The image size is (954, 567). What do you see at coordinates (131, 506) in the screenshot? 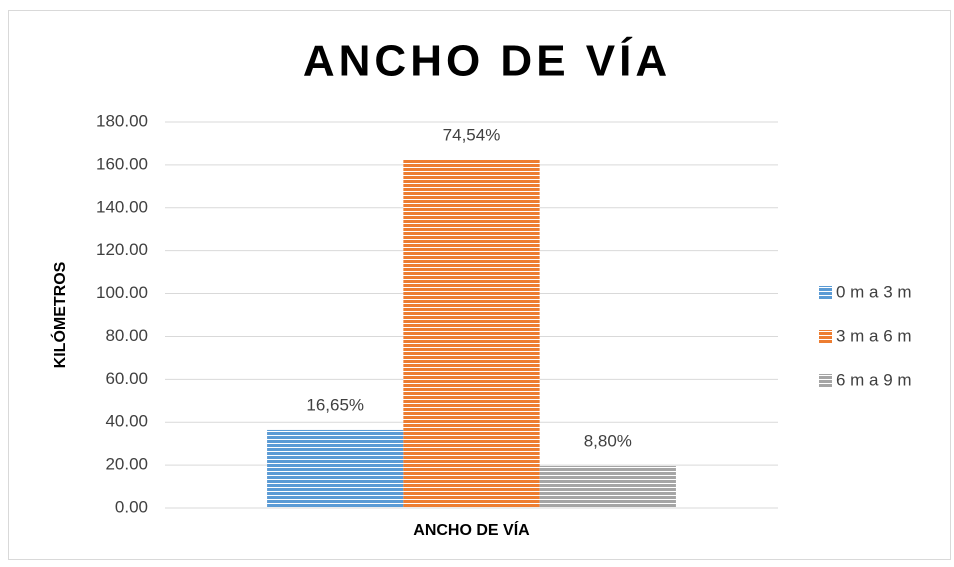
I see `y-tick-label: 0.00` at bounding box center [131, 506].